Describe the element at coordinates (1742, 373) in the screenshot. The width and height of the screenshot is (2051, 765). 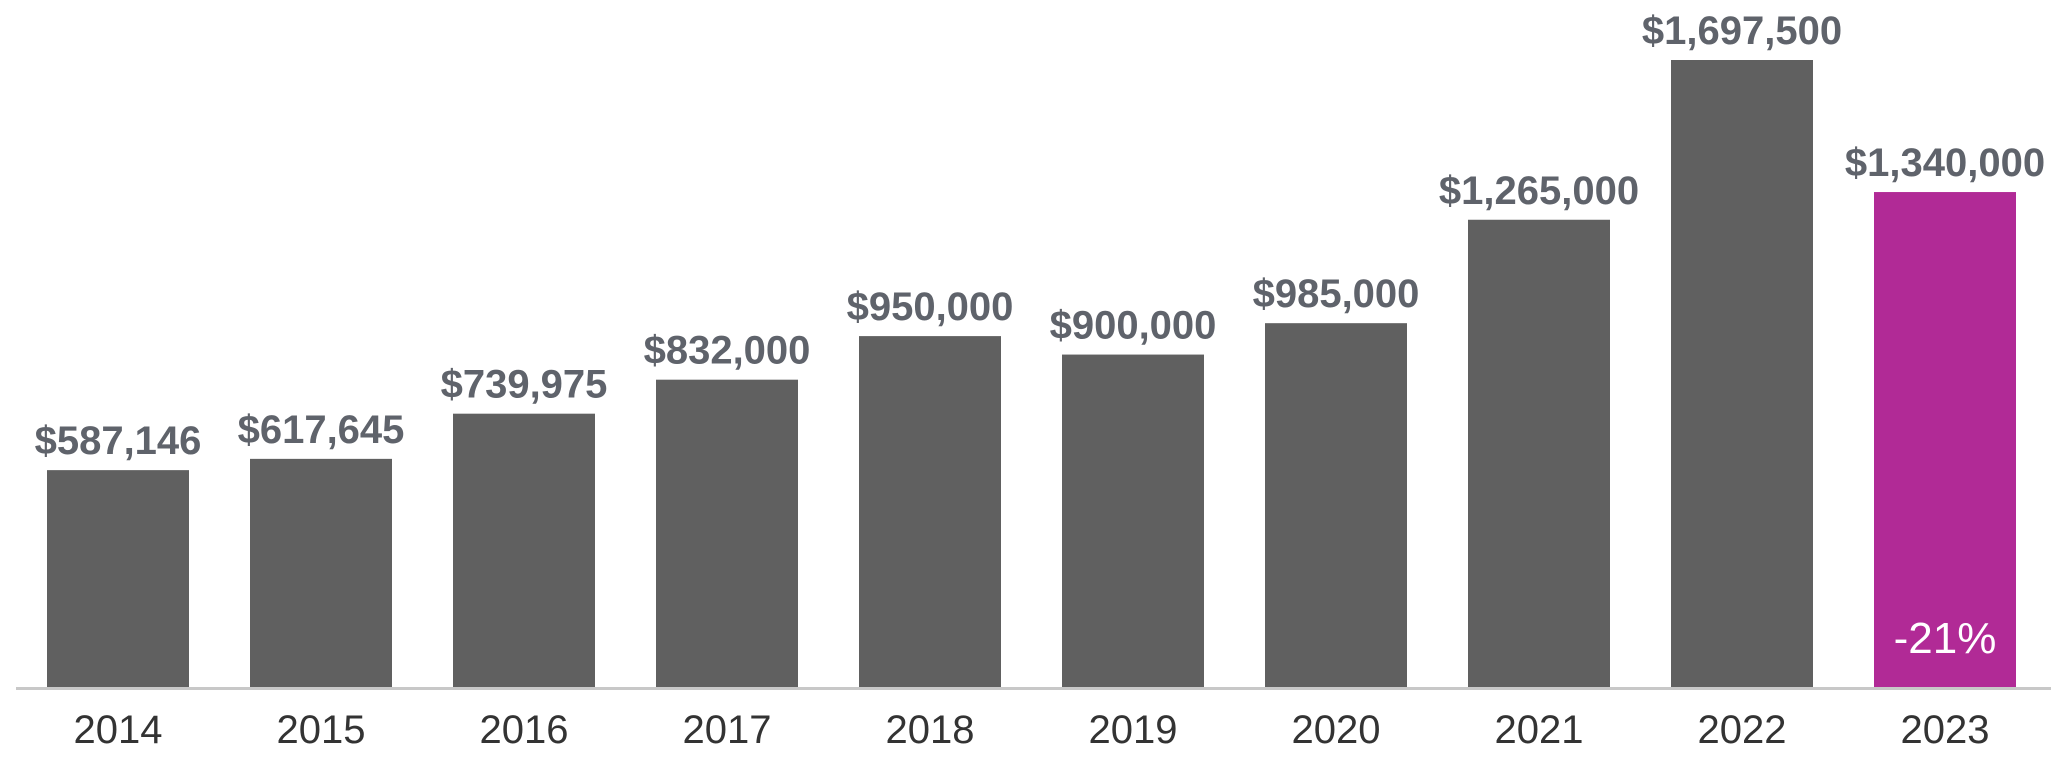
I see `bar-2022` at that location.